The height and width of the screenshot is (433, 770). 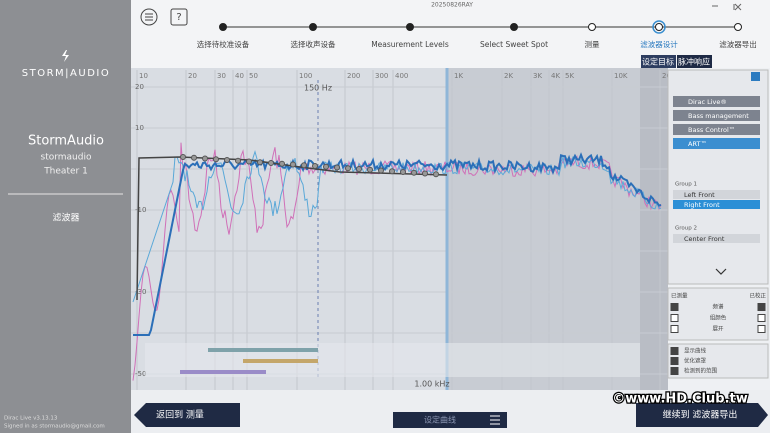 I want to click on watermark: ©www.HD.Club.tw, so click(x=679, y=399).